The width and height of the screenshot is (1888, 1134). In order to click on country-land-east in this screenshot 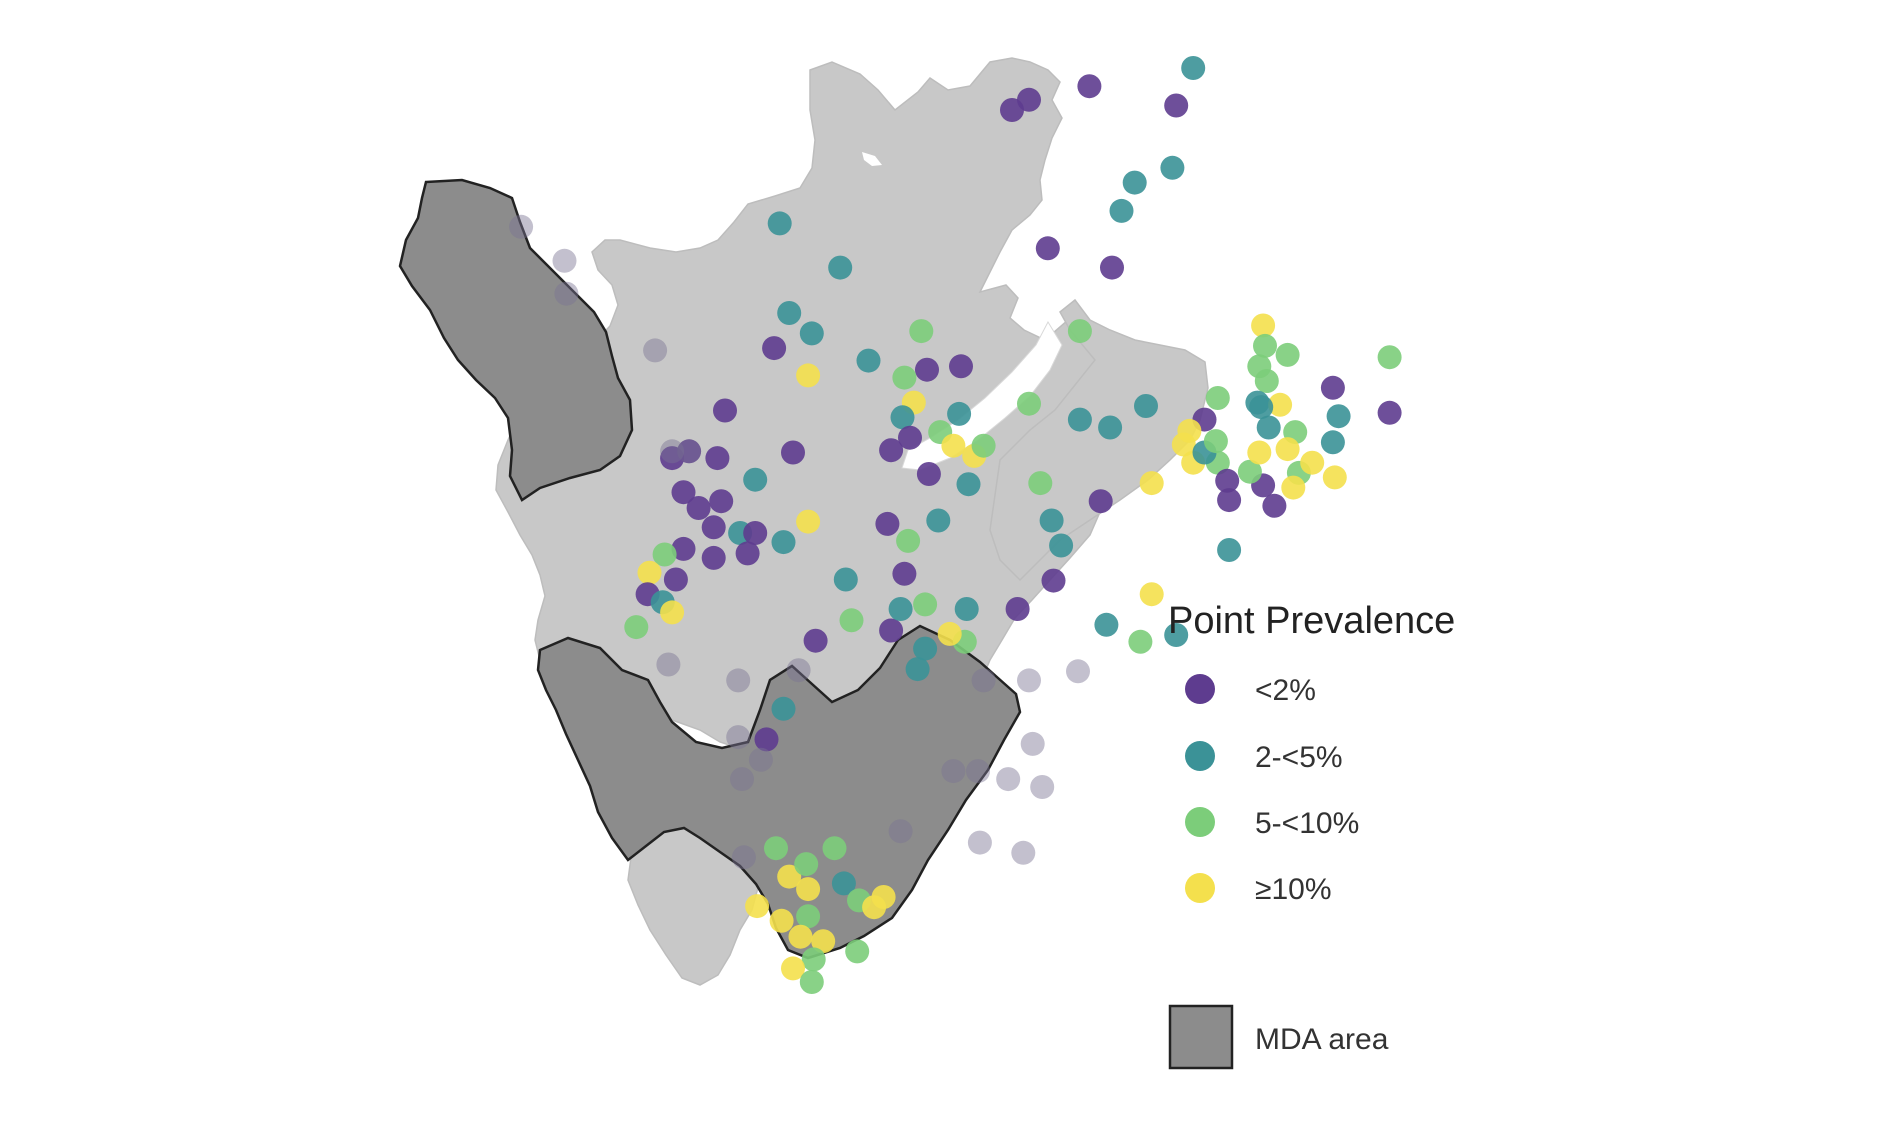, I will do `click(1099, 440)`.